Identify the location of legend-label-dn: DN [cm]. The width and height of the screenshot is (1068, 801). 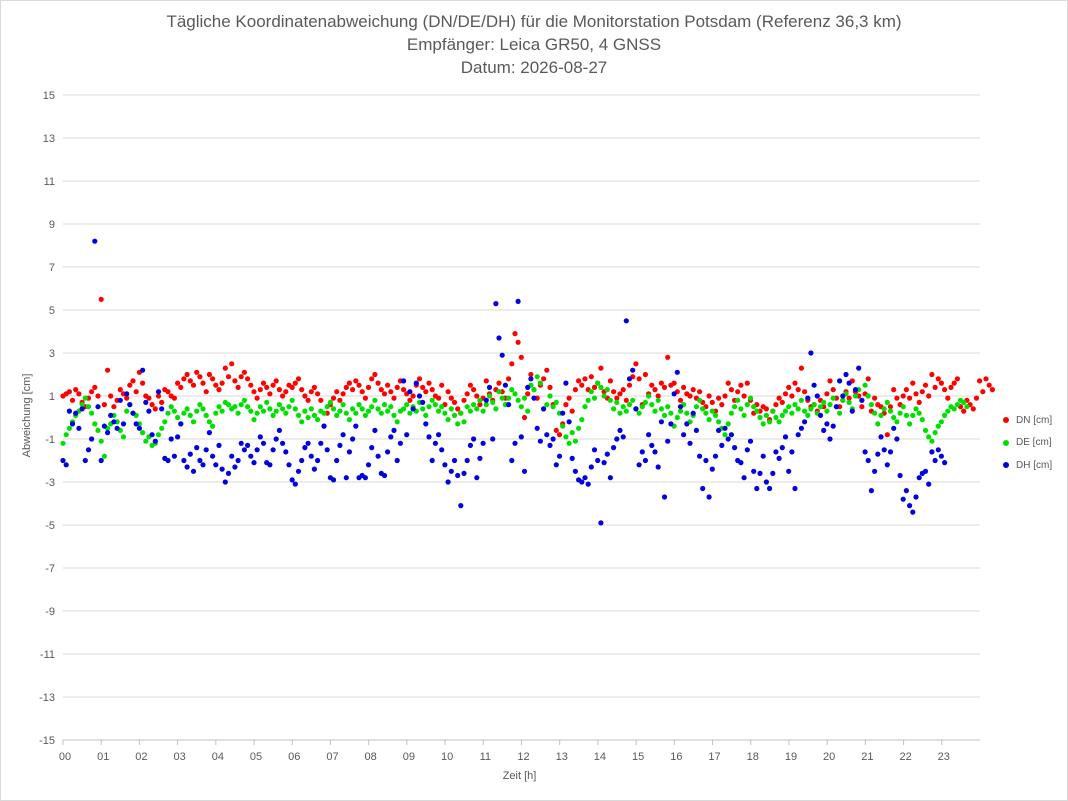
(1034, 420).